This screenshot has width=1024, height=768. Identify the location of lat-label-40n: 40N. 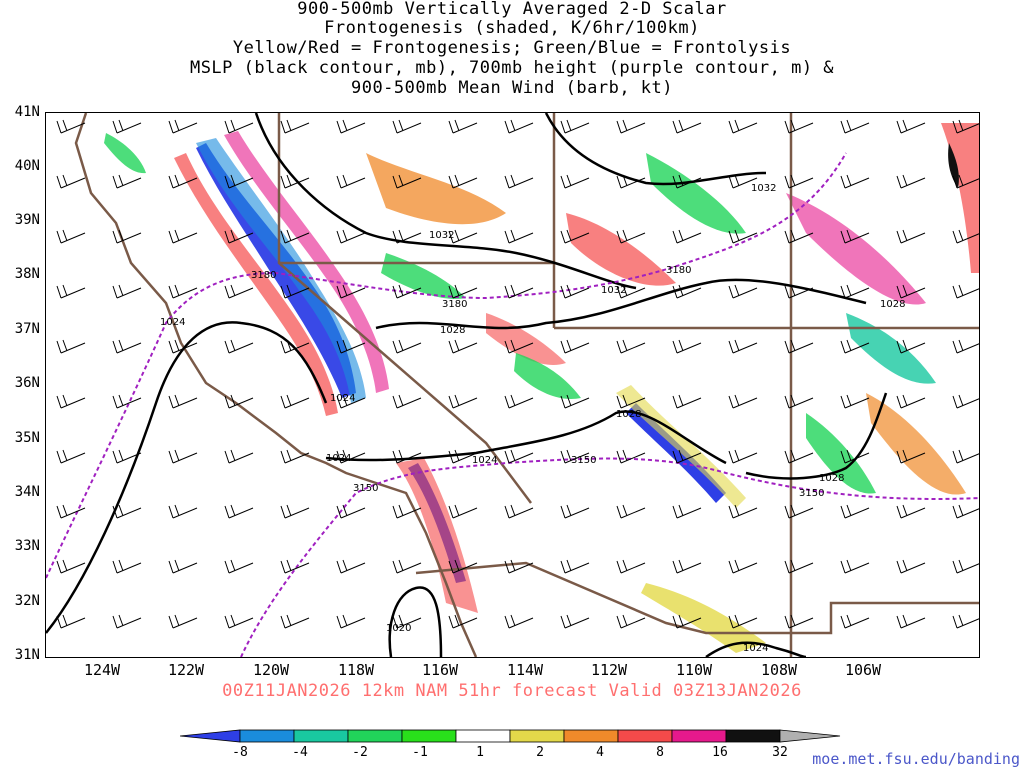
(27, 166).